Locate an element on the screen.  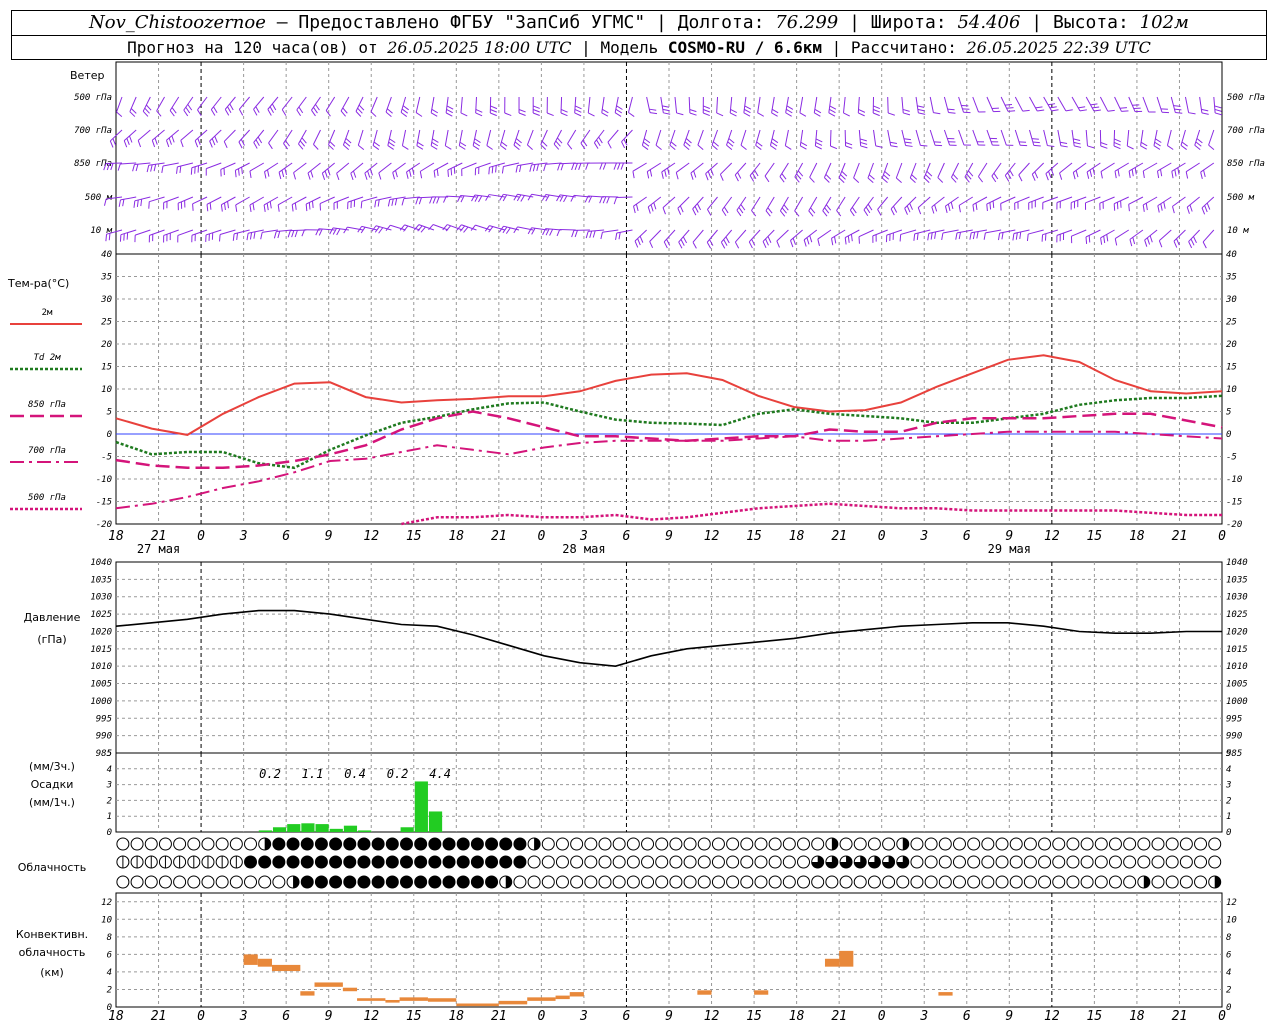
temp-panel-ytick-left: 40 is located at coordinates (106, 255).